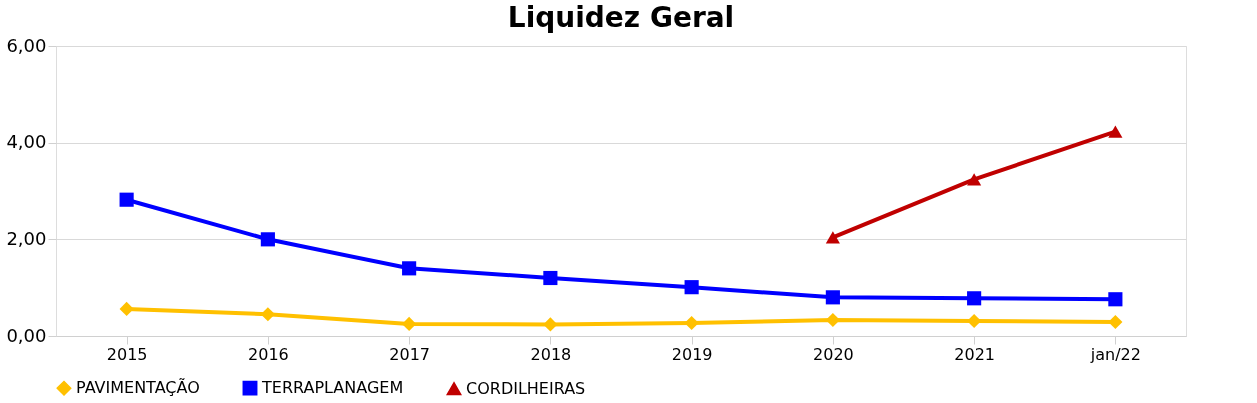 The width and height of the screenshot is (1257, 403). What do you see at coordinates (332, 388) in the screenshot?
I see `legend-label: TERRAPLANAGEM` at bounding box center [332, 388].